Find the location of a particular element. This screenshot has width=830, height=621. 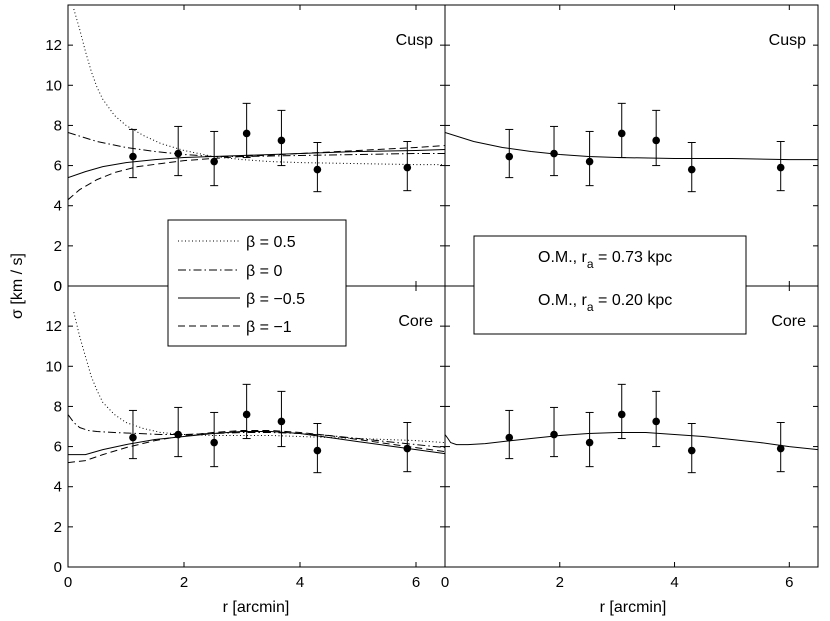

ytick-label-boundary: 0 is located at coordinates (58, 286).